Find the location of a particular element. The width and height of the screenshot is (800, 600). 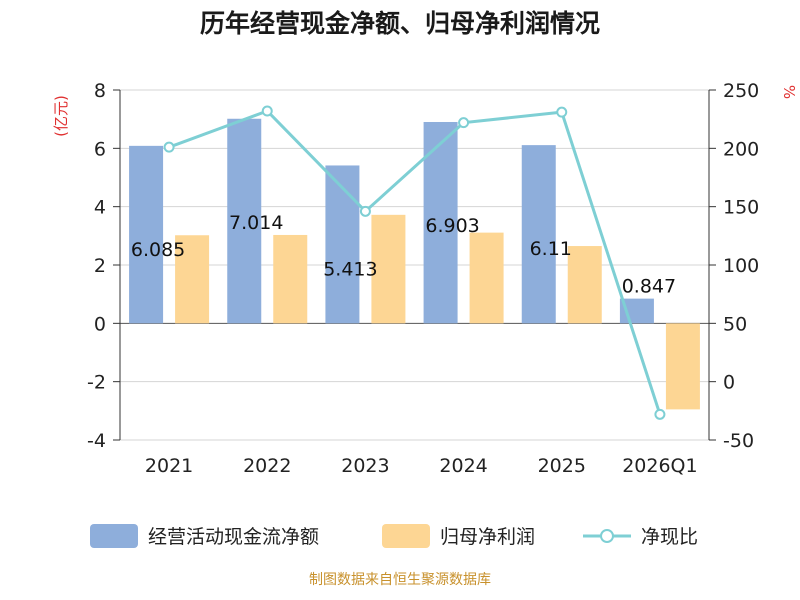

legend-swatch-profit is located at coordinates (406, 536).